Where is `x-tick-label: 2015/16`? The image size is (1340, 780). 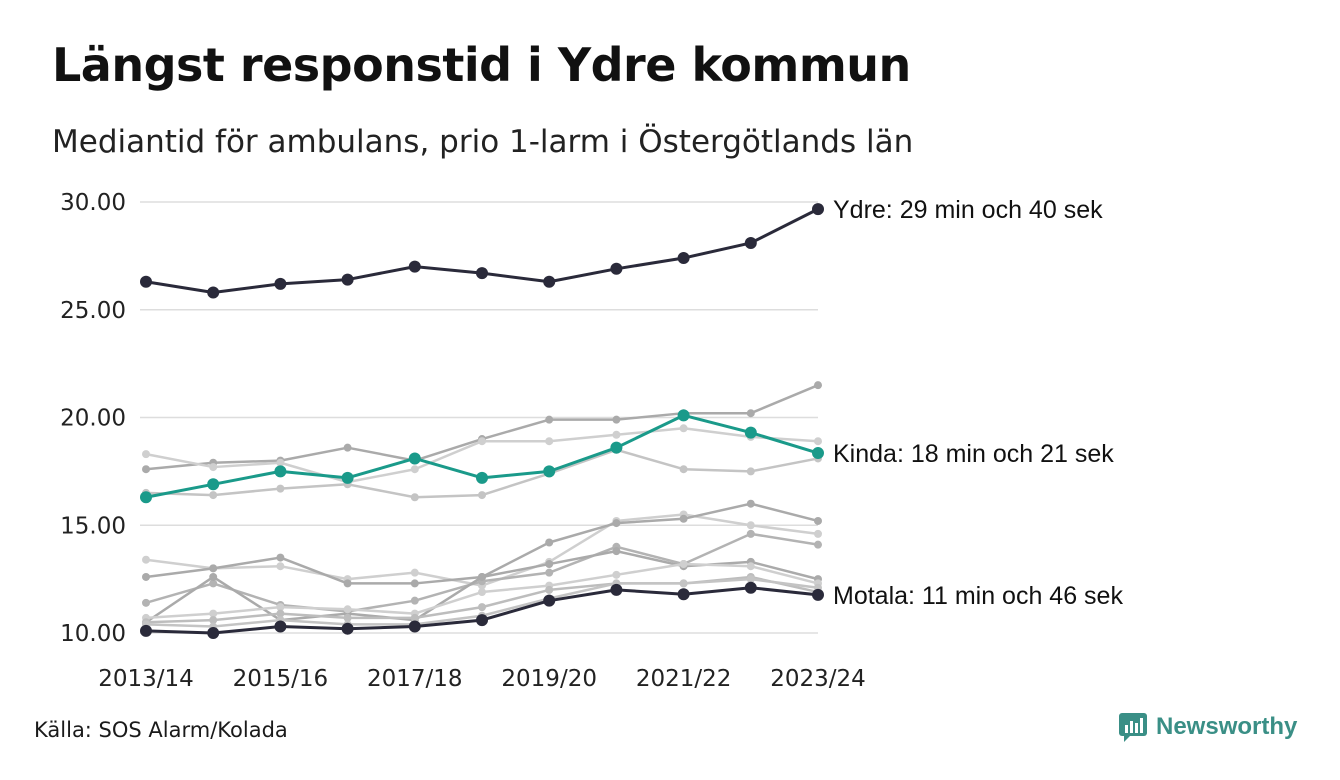 x-tick-label: 2015/16 is located at coordinates (281, 679).